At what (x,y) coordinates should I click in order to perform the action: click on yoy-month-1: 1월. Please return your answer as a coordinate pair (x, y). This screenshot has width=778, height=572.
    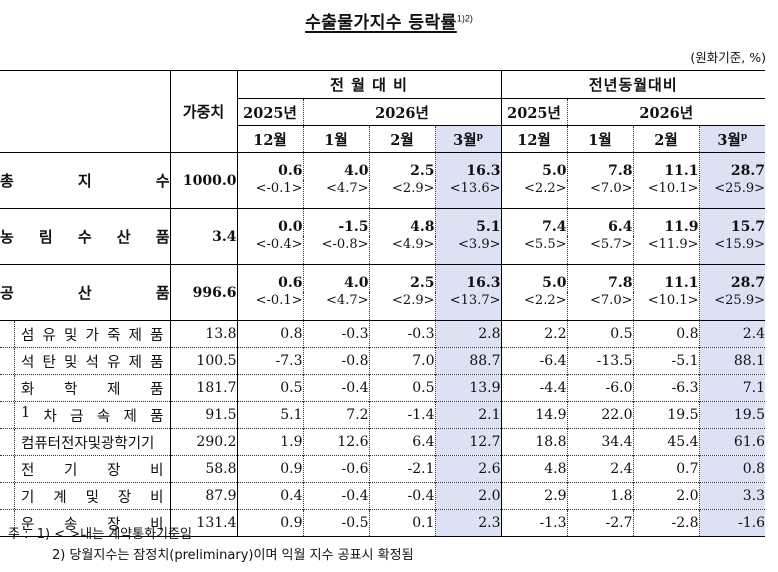
    Looking at the image, I should click on (599, 139).